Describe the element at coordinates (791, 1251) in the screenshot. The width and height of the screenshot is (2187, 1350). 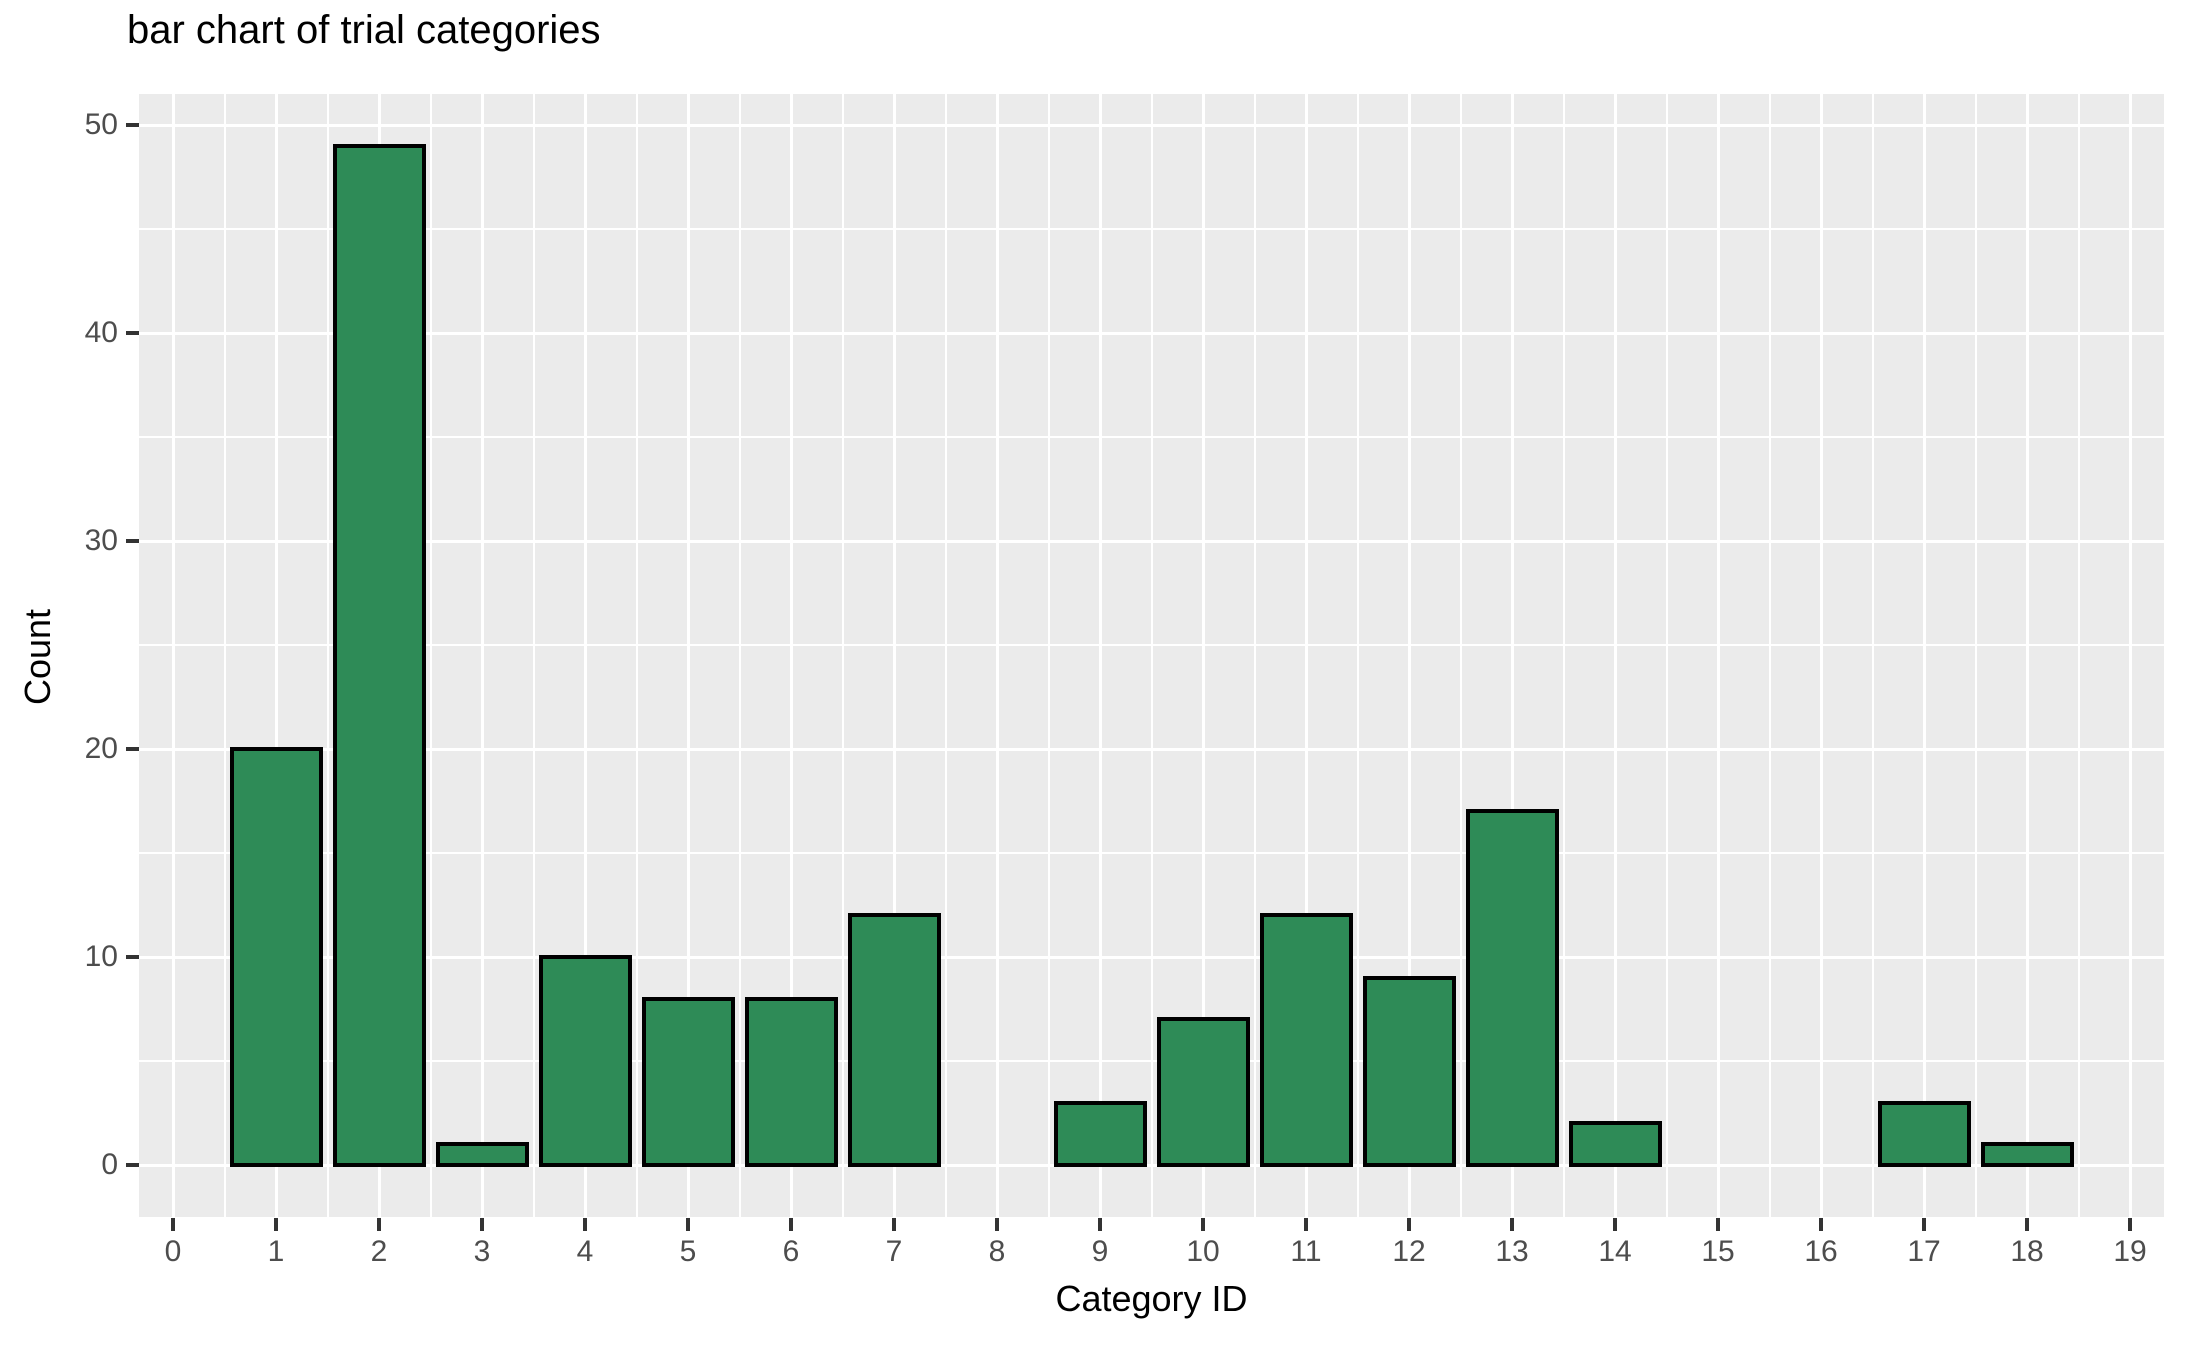
I see `x-tick-label: 6` at that location.